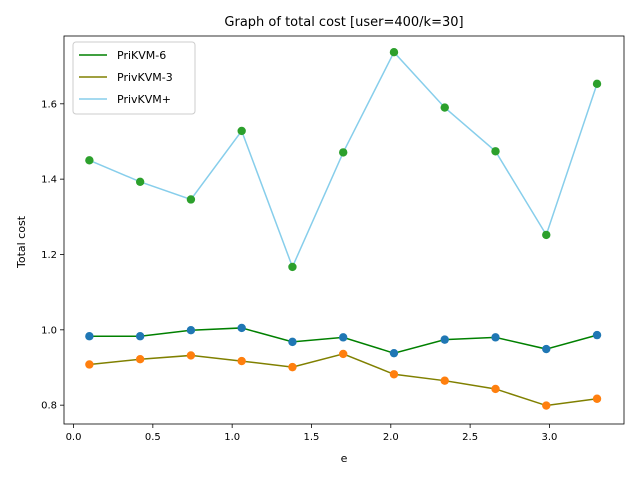  I want to click on legend: PriKVM-6 PrivKVM-3 PrivKVM+, so click(134, 78).